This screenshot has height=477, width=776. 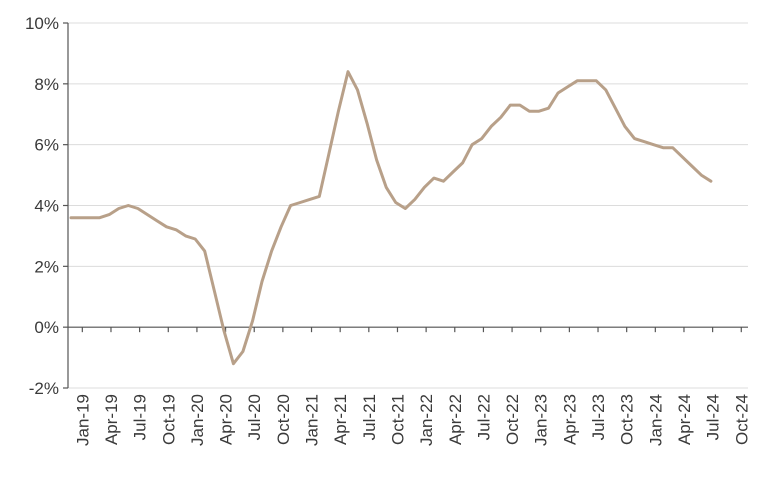 What do you see at coordinates (140, 417) in the screenshot?
I see `x-tick-label: Jul-19` at bounding box center [140, 417].